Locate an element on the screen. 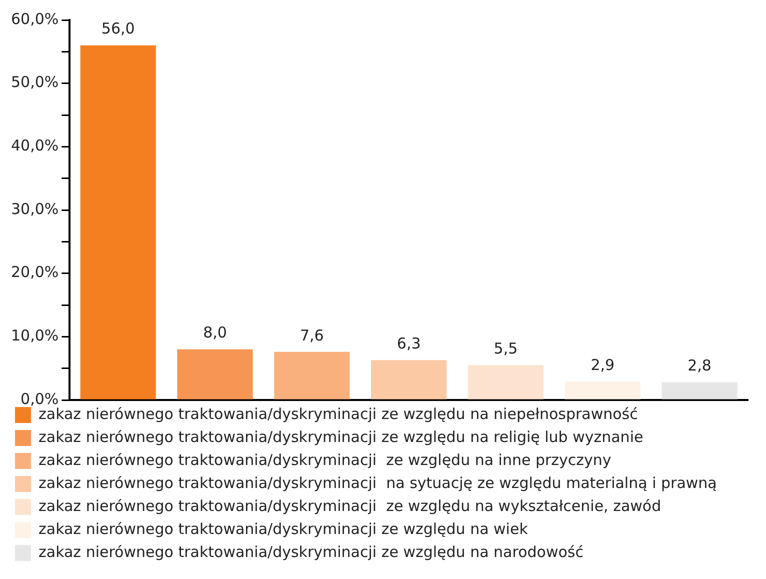 This screenshot has height=579, width=766. data-label: 2,9 is located at coordinates (602, 365).